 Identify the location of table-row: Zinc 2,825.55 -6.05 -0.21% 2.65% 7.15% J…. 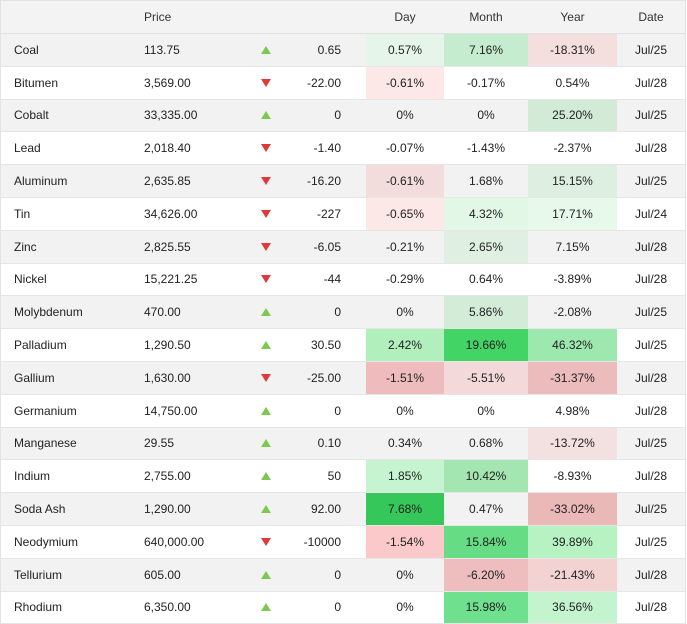
(343, 247).